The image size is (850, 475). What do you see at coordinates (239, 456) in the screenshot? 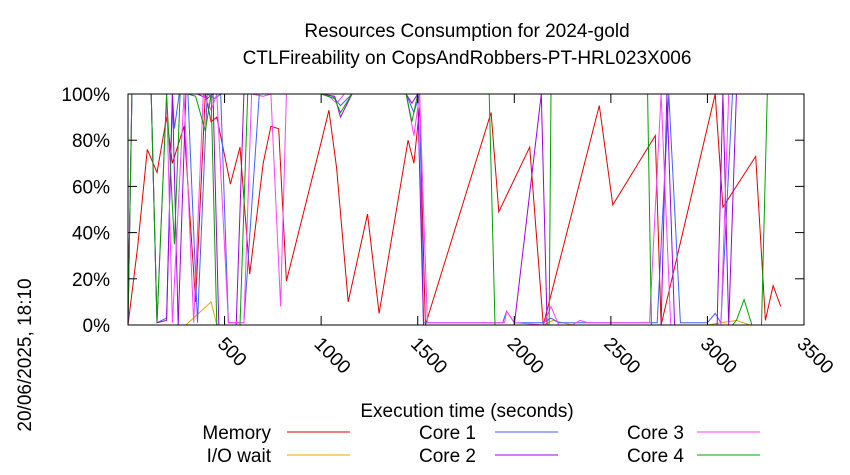
I see `legend-label-i-o-wait: I/O wait` at bounding box center [239, 456].